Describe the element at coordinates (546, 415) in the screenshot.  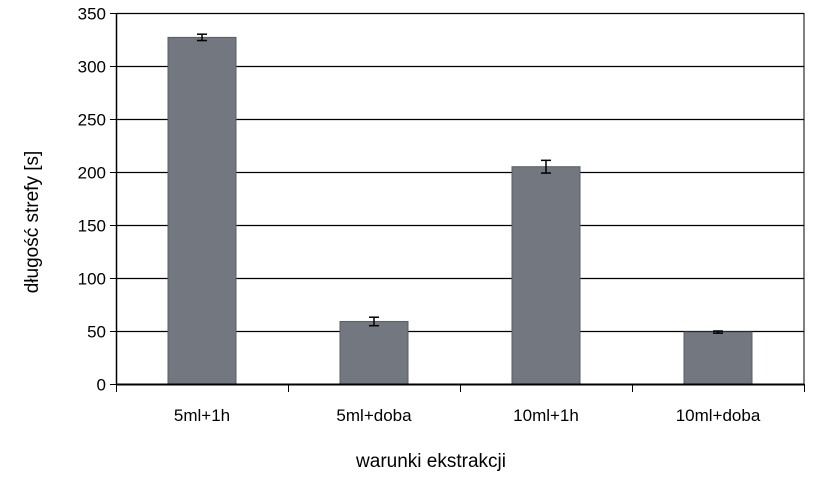
I see `x-tick-label: 10ml+1h` at that location.